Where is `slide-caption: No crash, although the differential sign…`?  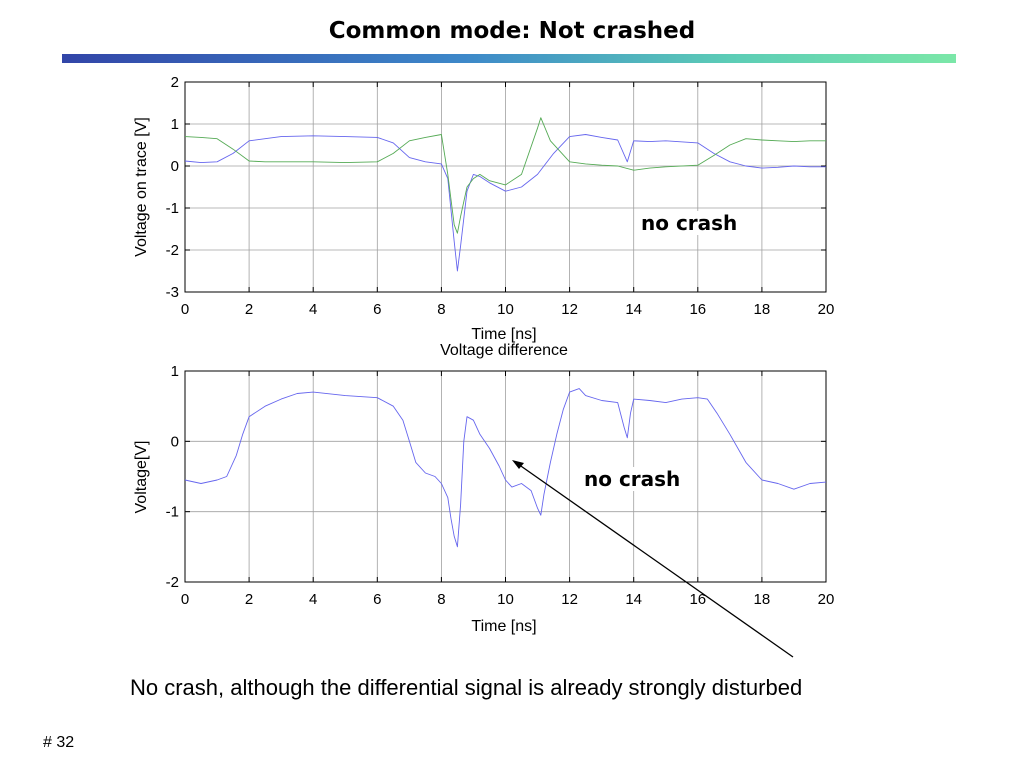 slide-caption: No crash, although the differential sign… is located at coordinates (466, 687).